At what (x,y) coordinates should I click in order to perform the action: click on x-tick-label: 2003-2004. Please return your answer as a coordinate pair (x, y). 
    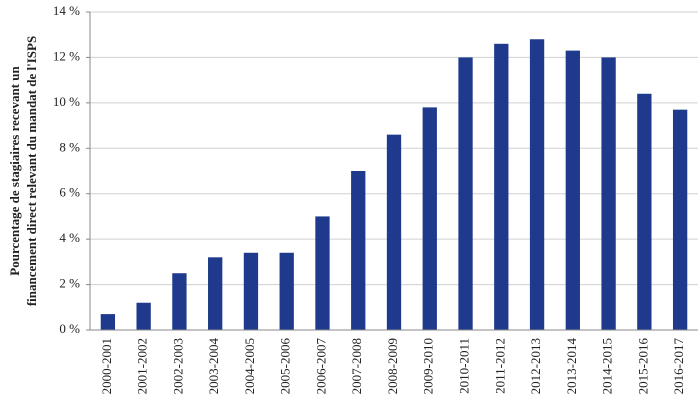
    Looking at the image, I should click on (213, 366).